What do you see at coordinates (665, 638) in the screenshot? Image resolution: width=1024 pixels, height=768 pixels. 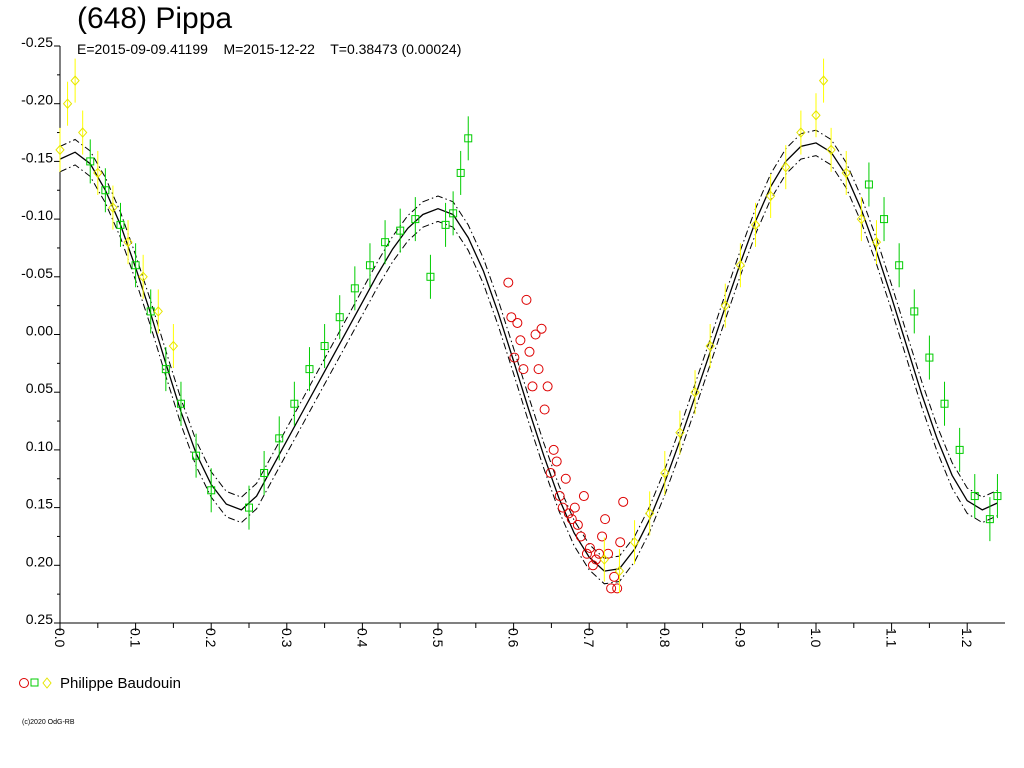 I see `x-tick-label: 0.8` at bounding box center [665, 638].